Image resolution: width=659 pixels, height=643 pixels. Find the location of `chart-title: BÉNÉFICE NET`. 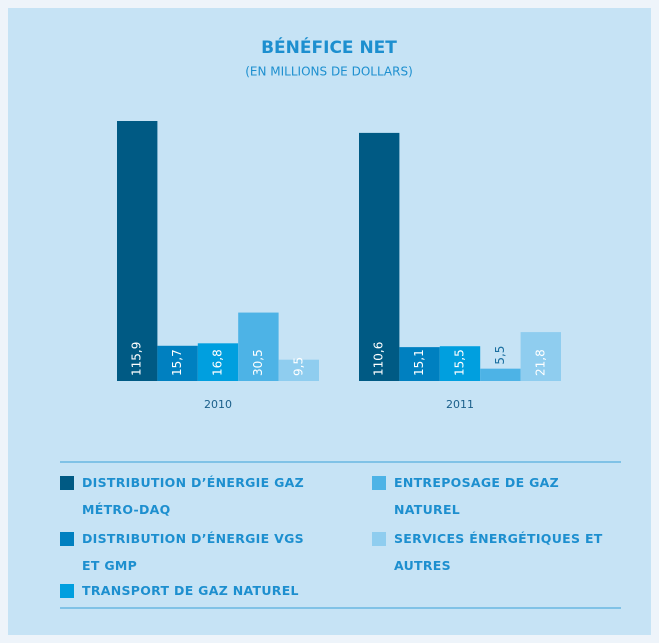

chart-title: BÉNÉFICE NET is located at coordinates (329, 47).